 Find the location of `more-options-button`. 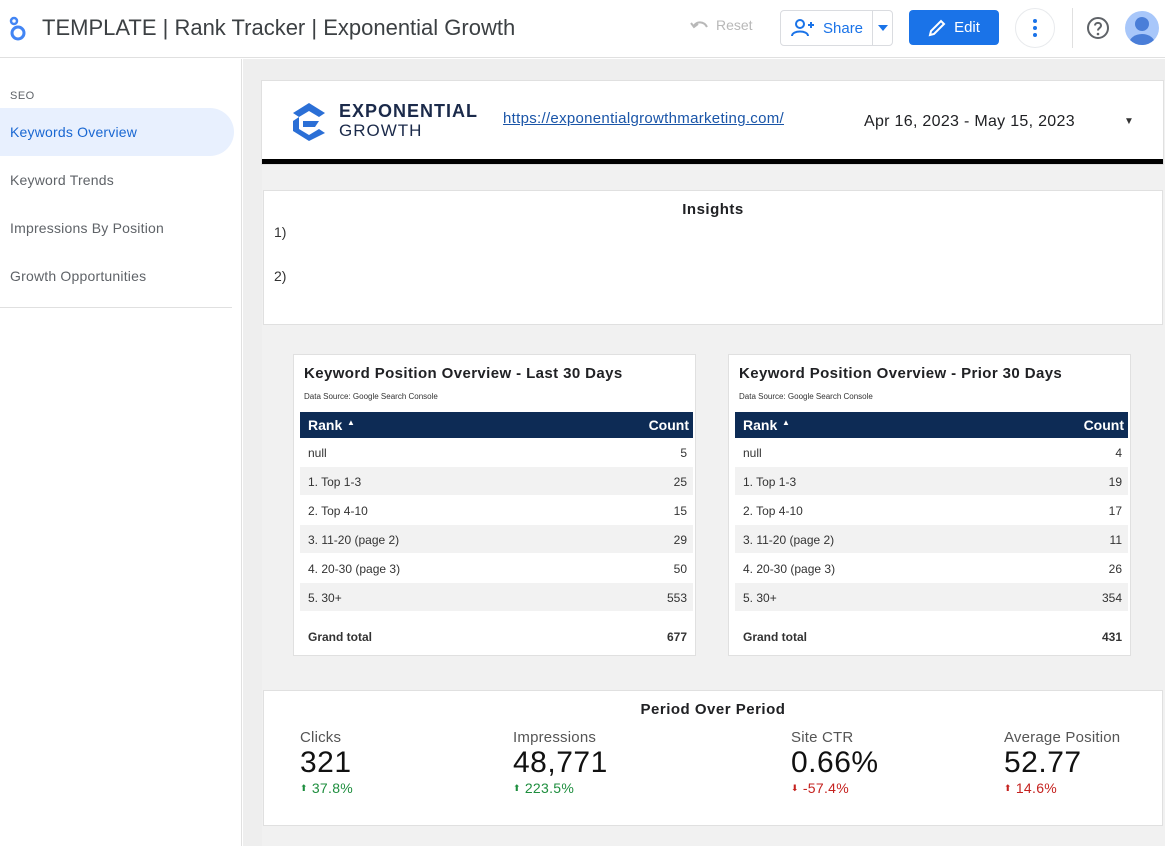

more-options-button is located at coordinates (1035, 28).